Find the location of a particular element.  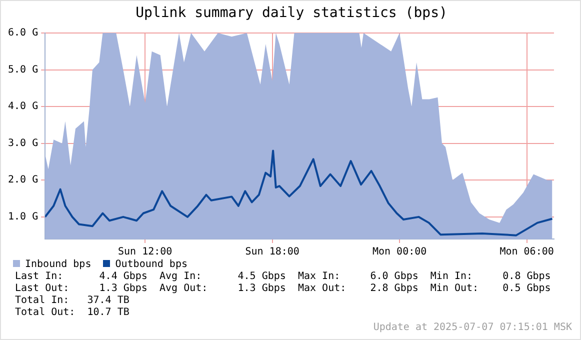

y-tick-label: 4.0 G is located at coordinates (23, 106).